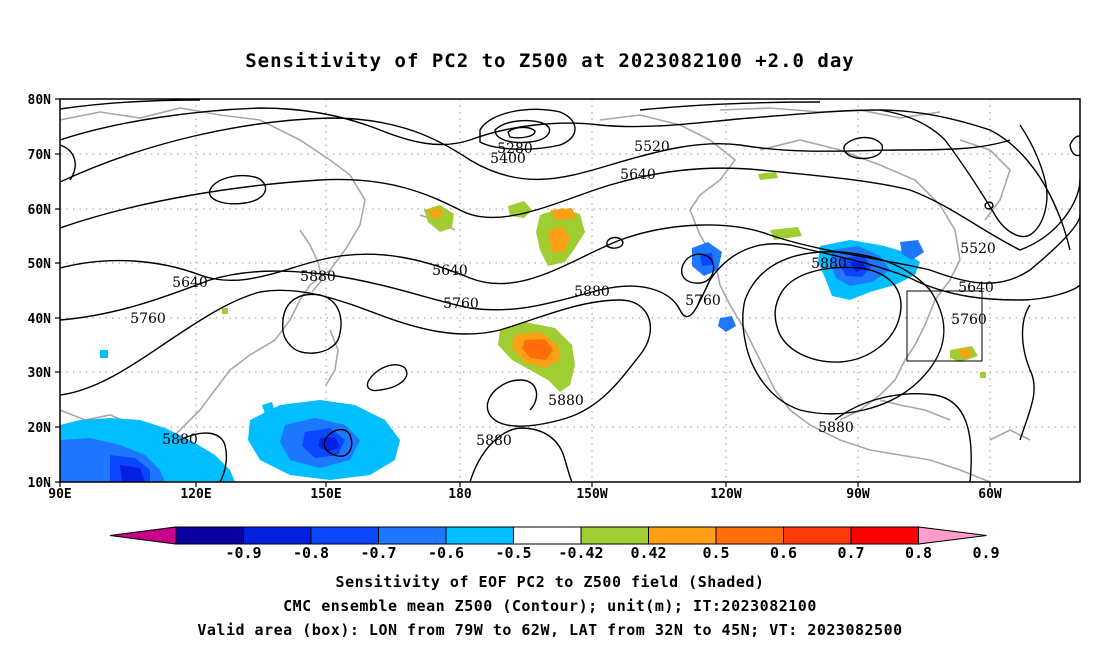  Describe the element at coordinates (725, 494) in the screenshot. I see `lon-tick-label: 120W` at that location.